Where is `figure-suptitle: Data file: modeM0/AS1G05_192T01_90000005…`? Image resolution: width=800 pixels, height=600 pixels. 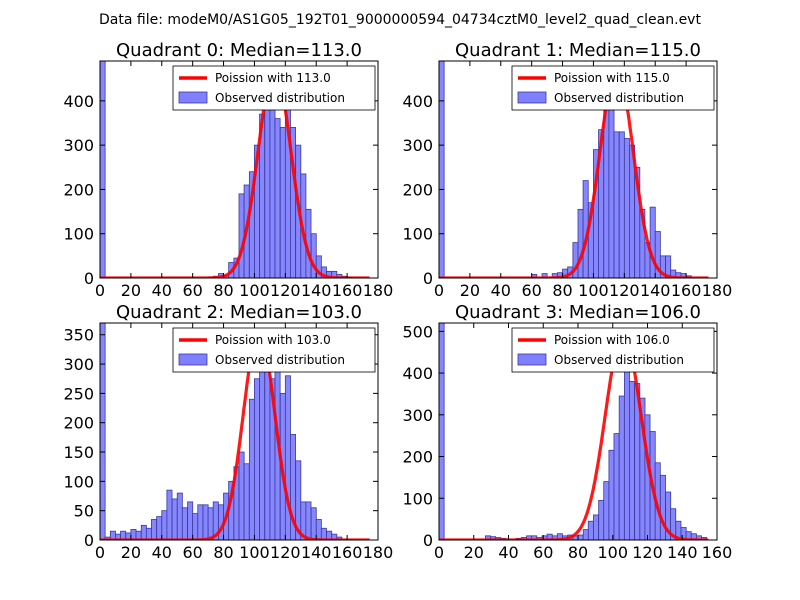 figure-suptitle: Data file: modeM0/AS1G05_192T01_90000005… is located at coordinates (400, 20).